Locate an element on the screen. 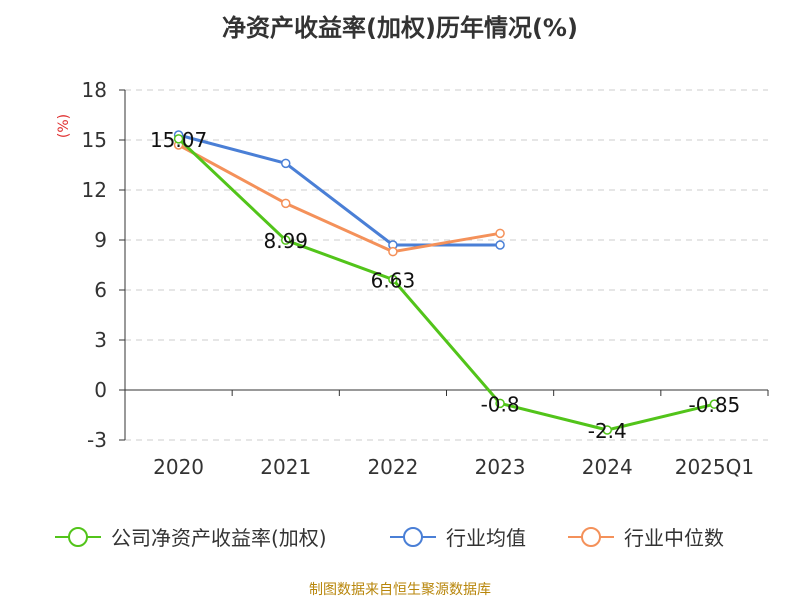  legend-item-0: 公司净资产收益率(加权) is located at coordinates (191, 538).